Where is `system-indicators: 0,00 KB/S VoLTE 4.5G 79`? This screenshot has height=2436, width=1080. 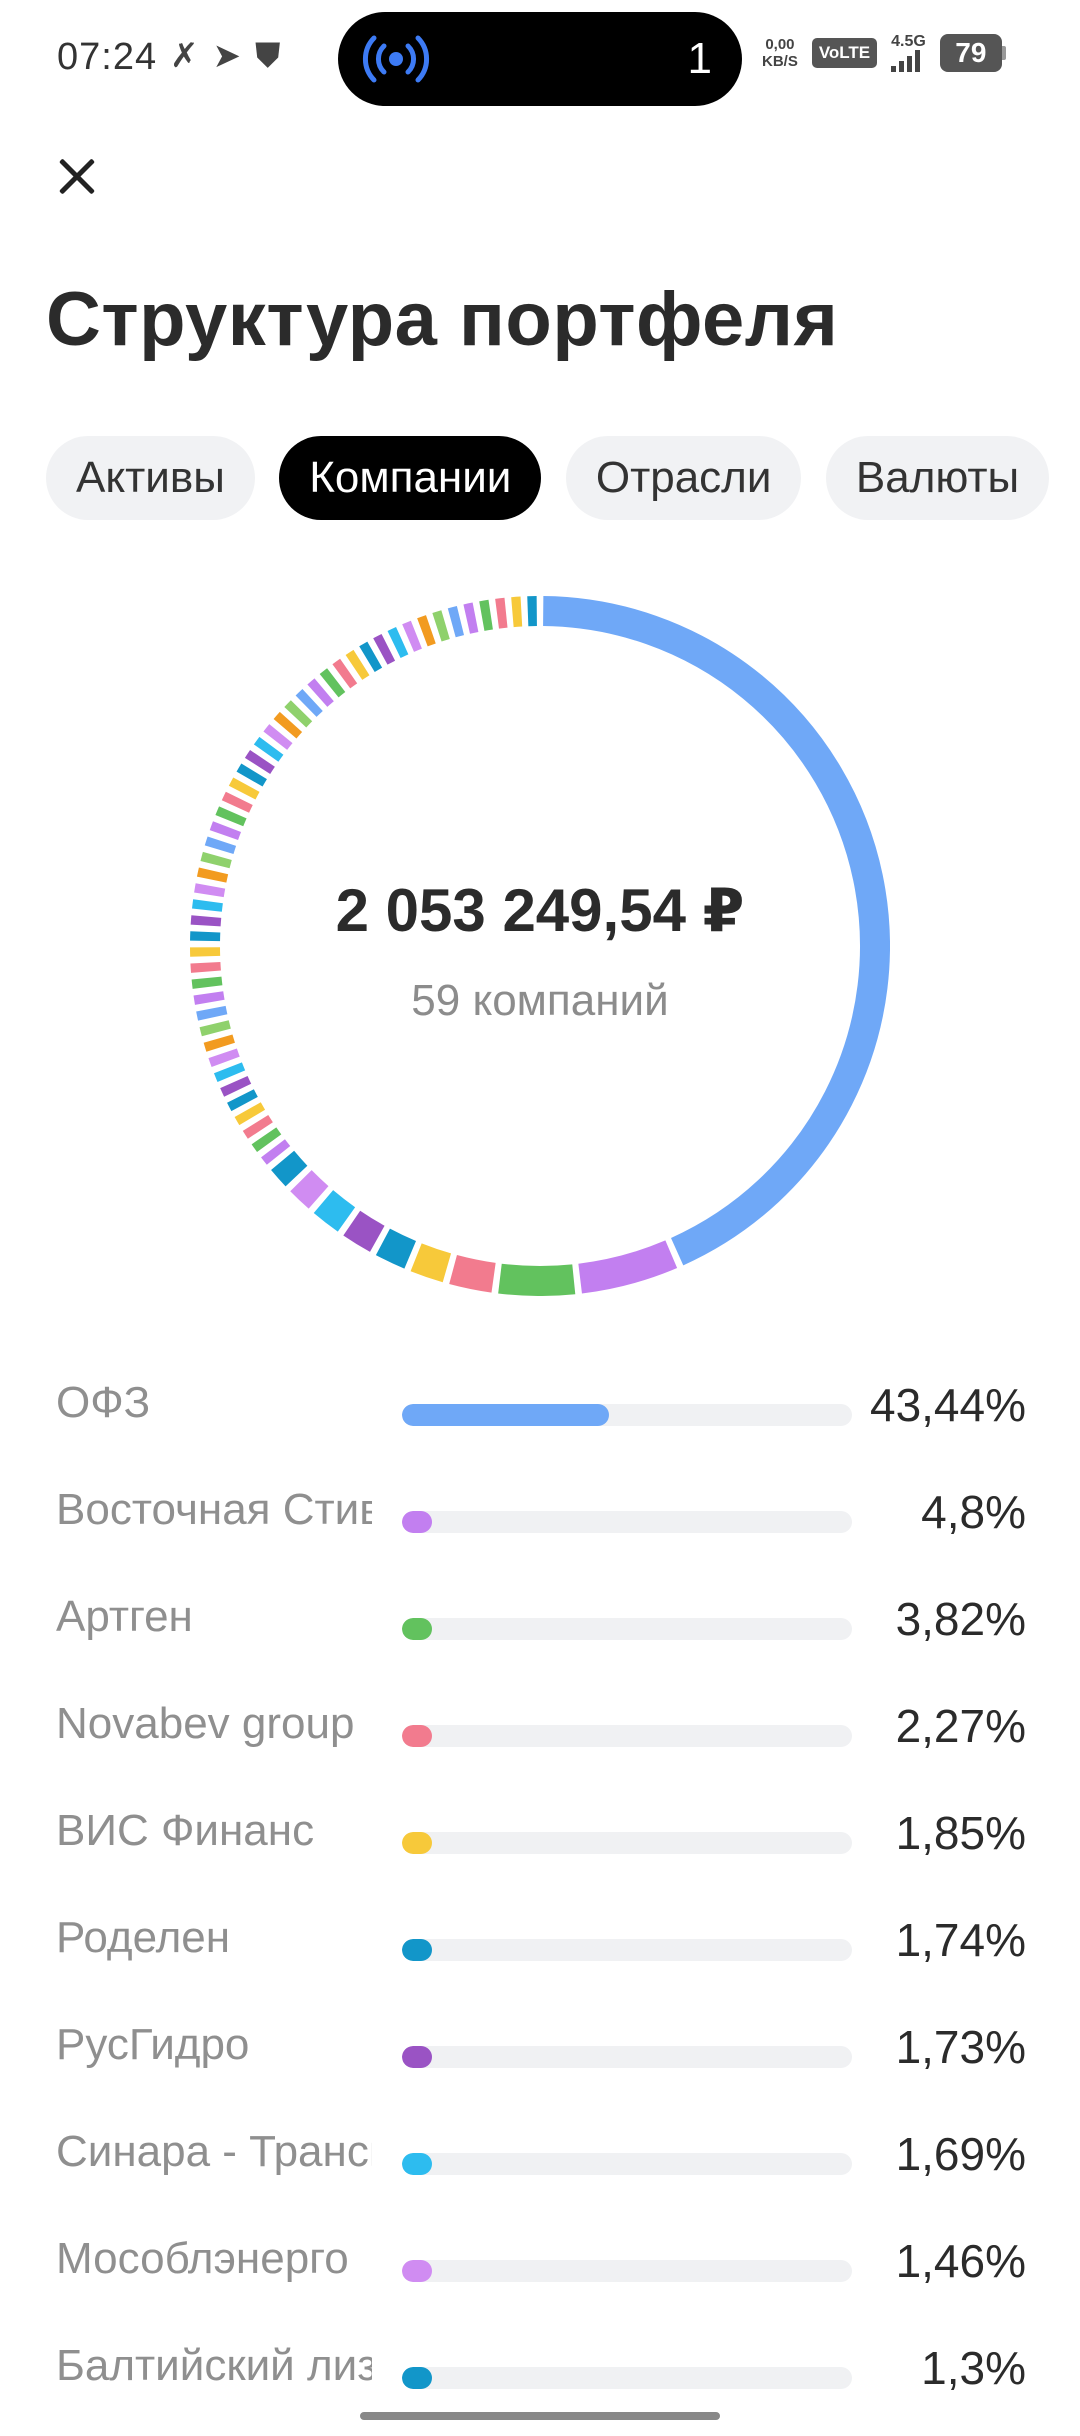 system-indicators: 0,00 KB/S VoLTE 4.5G 79 is located at coordinates (884, 53).